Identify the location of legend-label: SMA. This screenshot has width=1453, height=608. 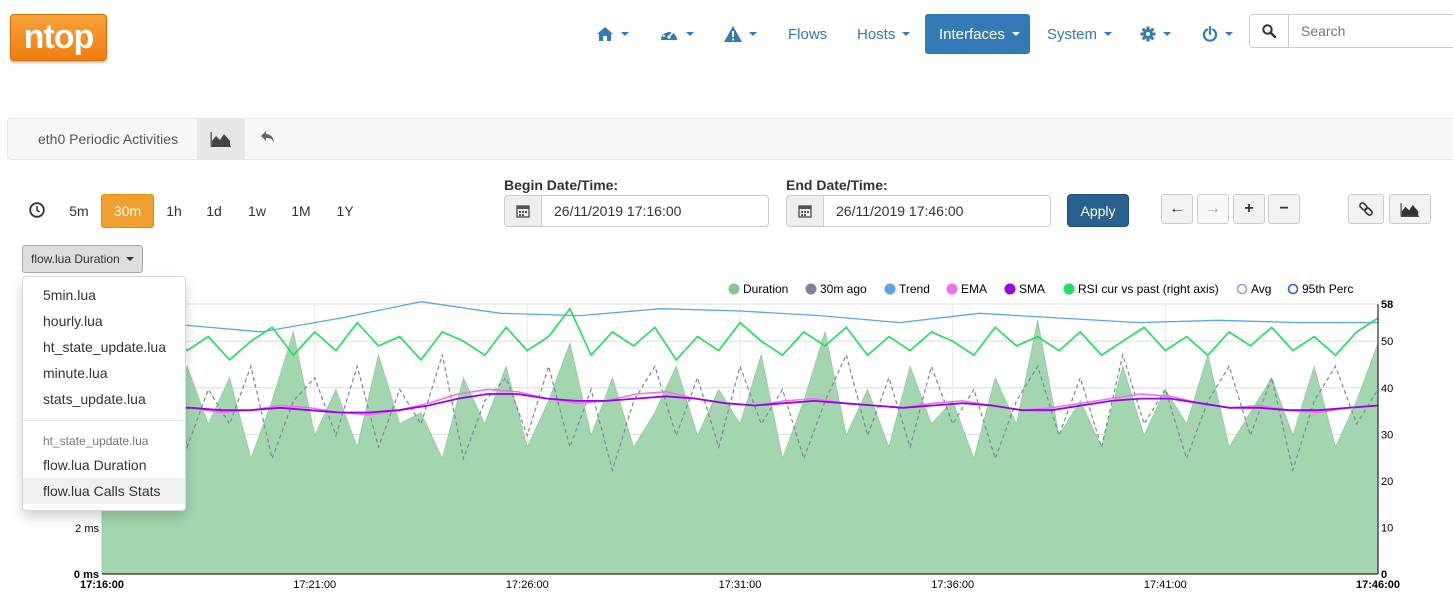
(1032, 289).